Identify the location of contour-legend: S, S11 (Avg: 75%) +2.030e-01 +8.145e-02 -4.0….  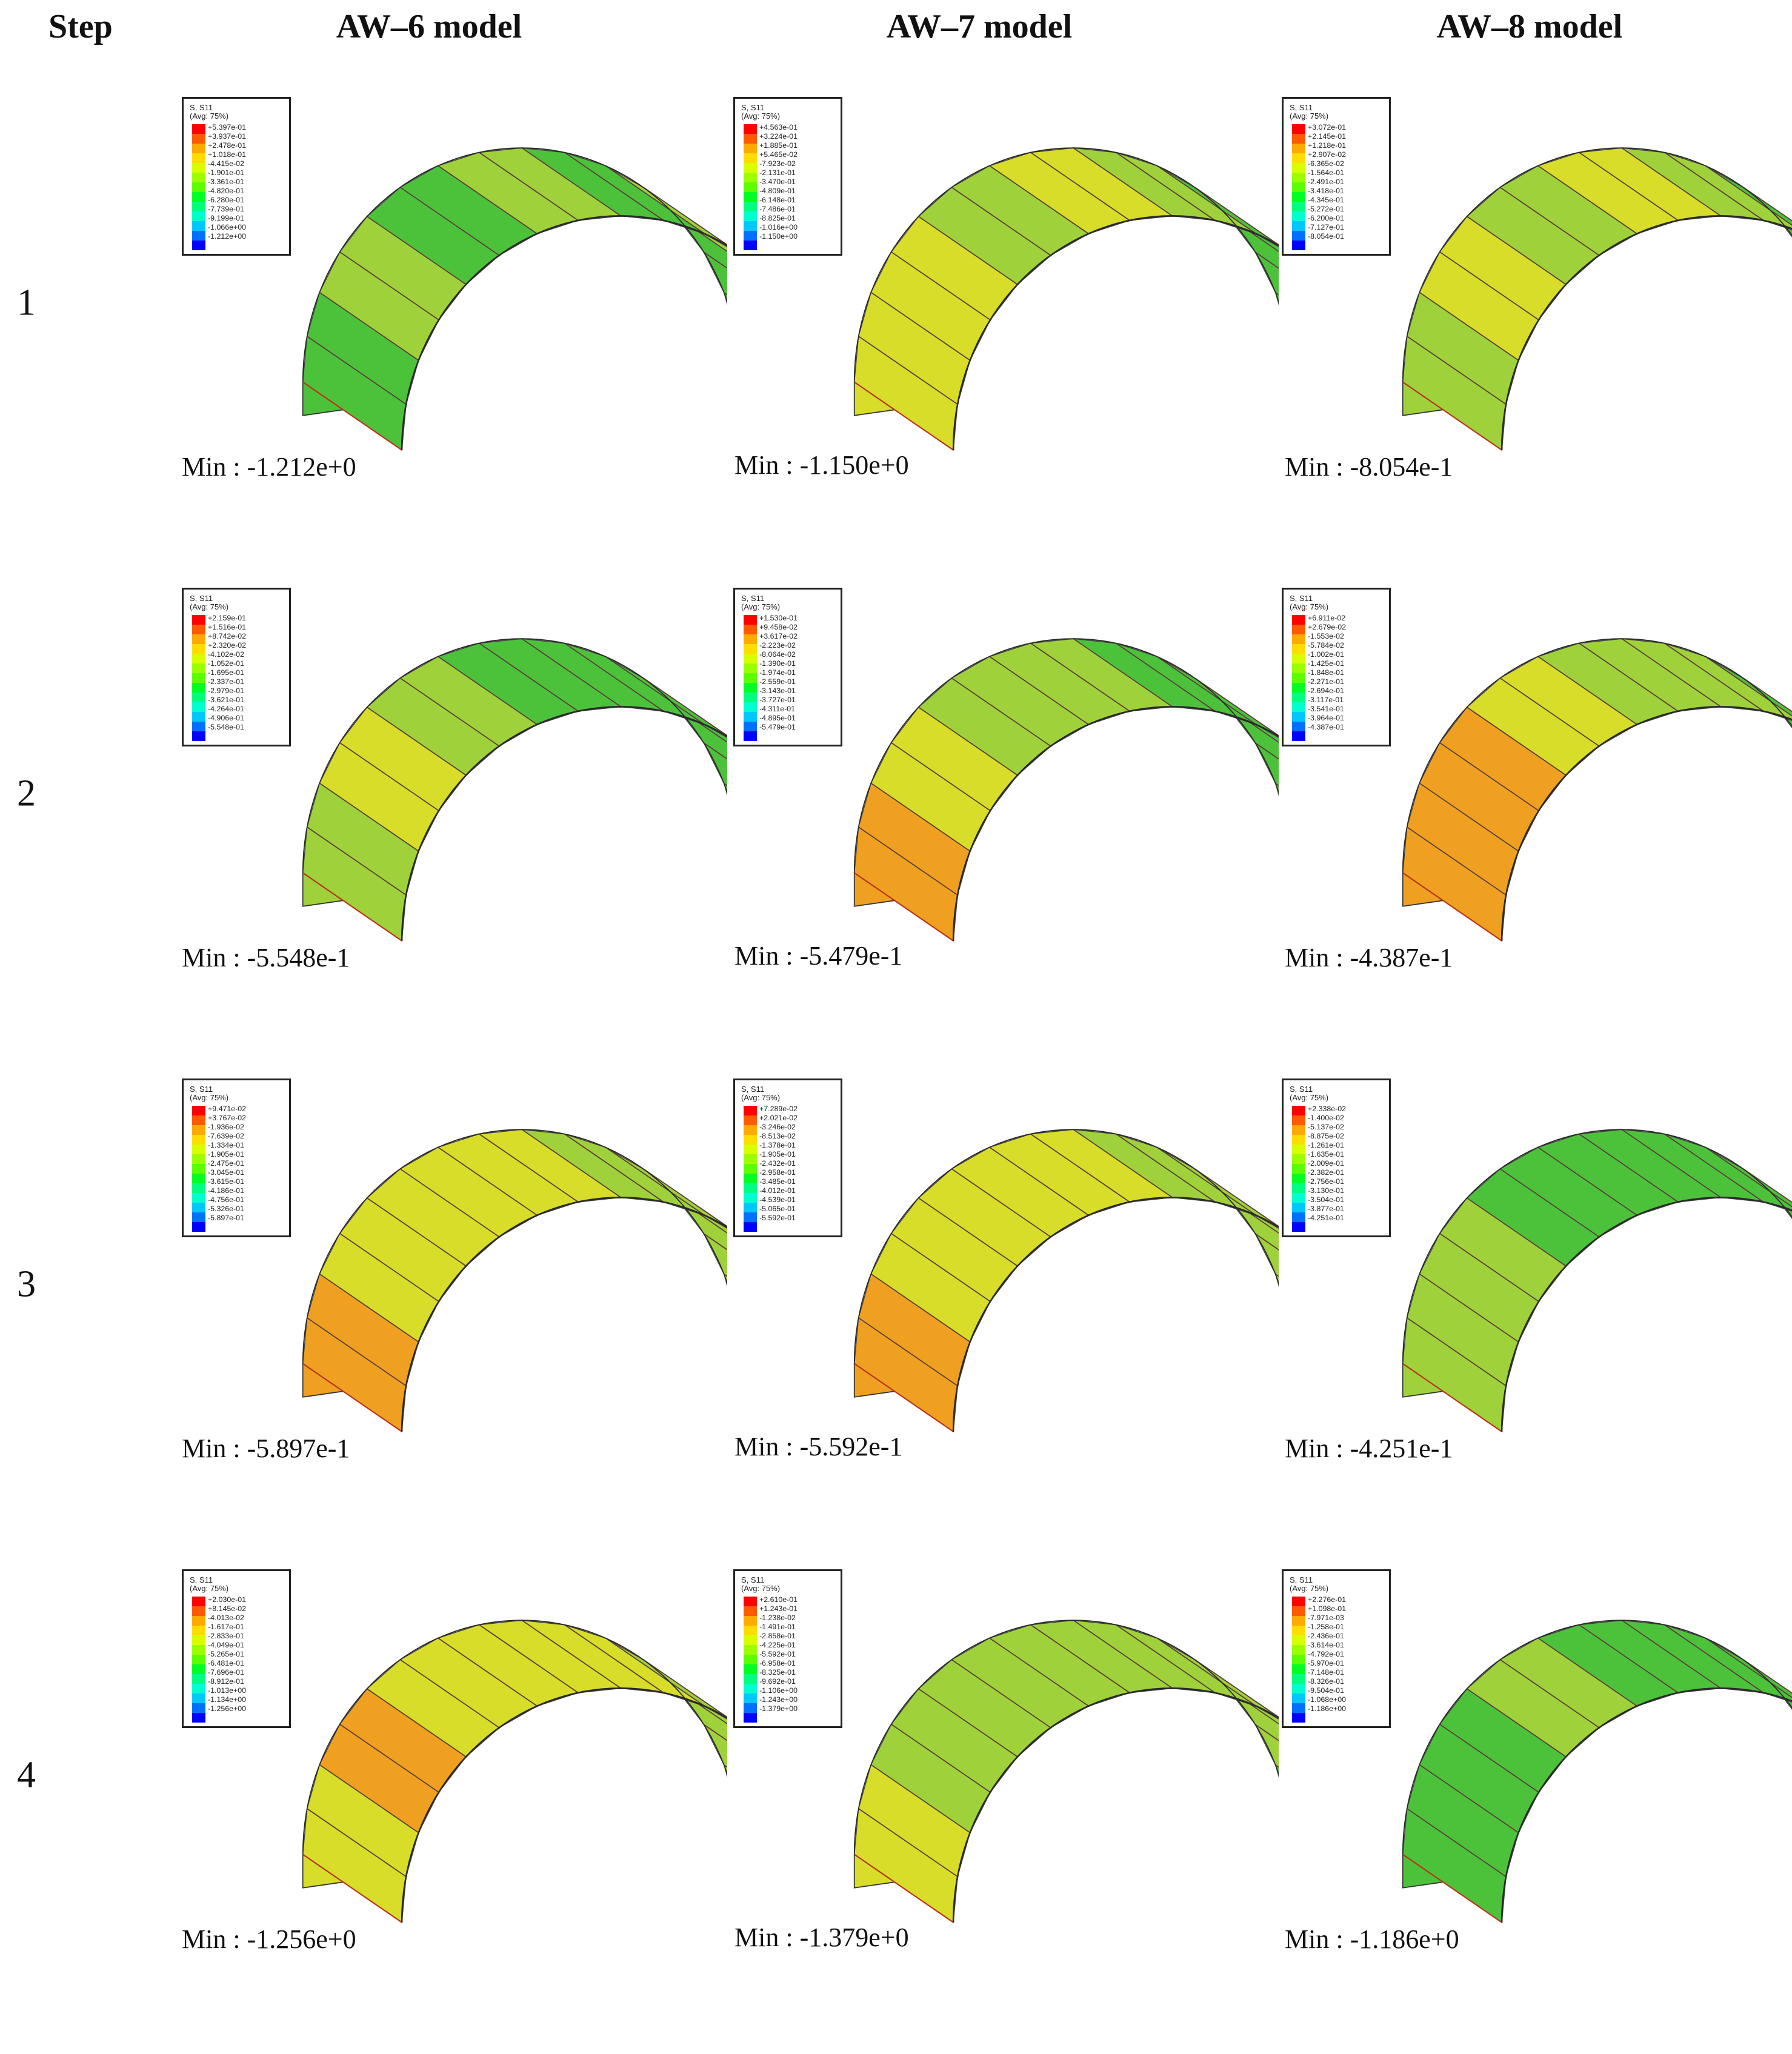
(237, 1648).